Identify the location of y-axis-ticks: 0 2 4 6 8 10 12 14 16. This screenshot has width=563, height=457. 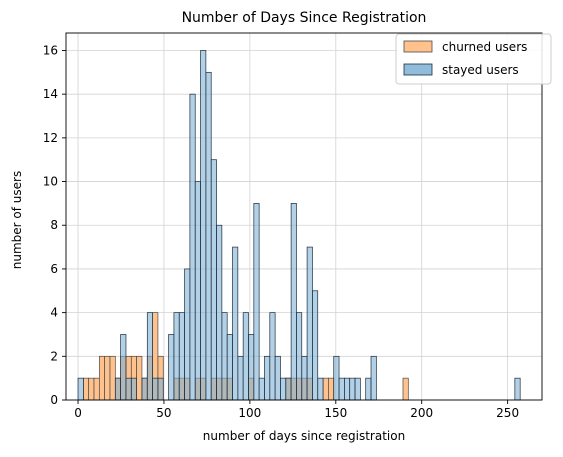
(54, 225).